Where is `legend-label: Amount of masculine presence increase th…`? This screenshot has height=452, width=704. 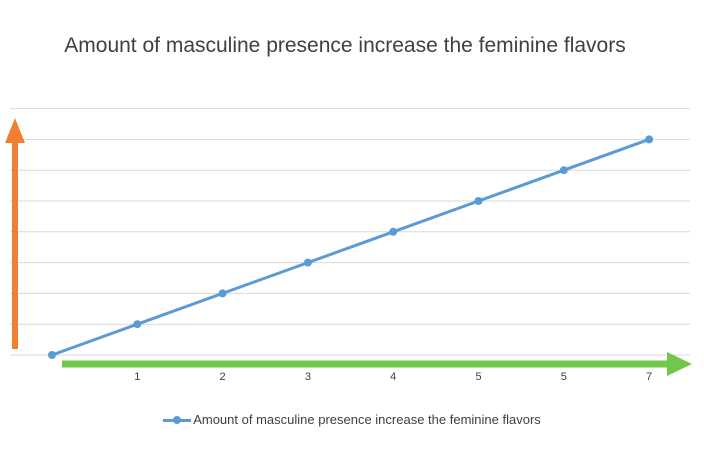
legend-label: Amount of masculine presence increase th… is located at coordinates (367, 419).